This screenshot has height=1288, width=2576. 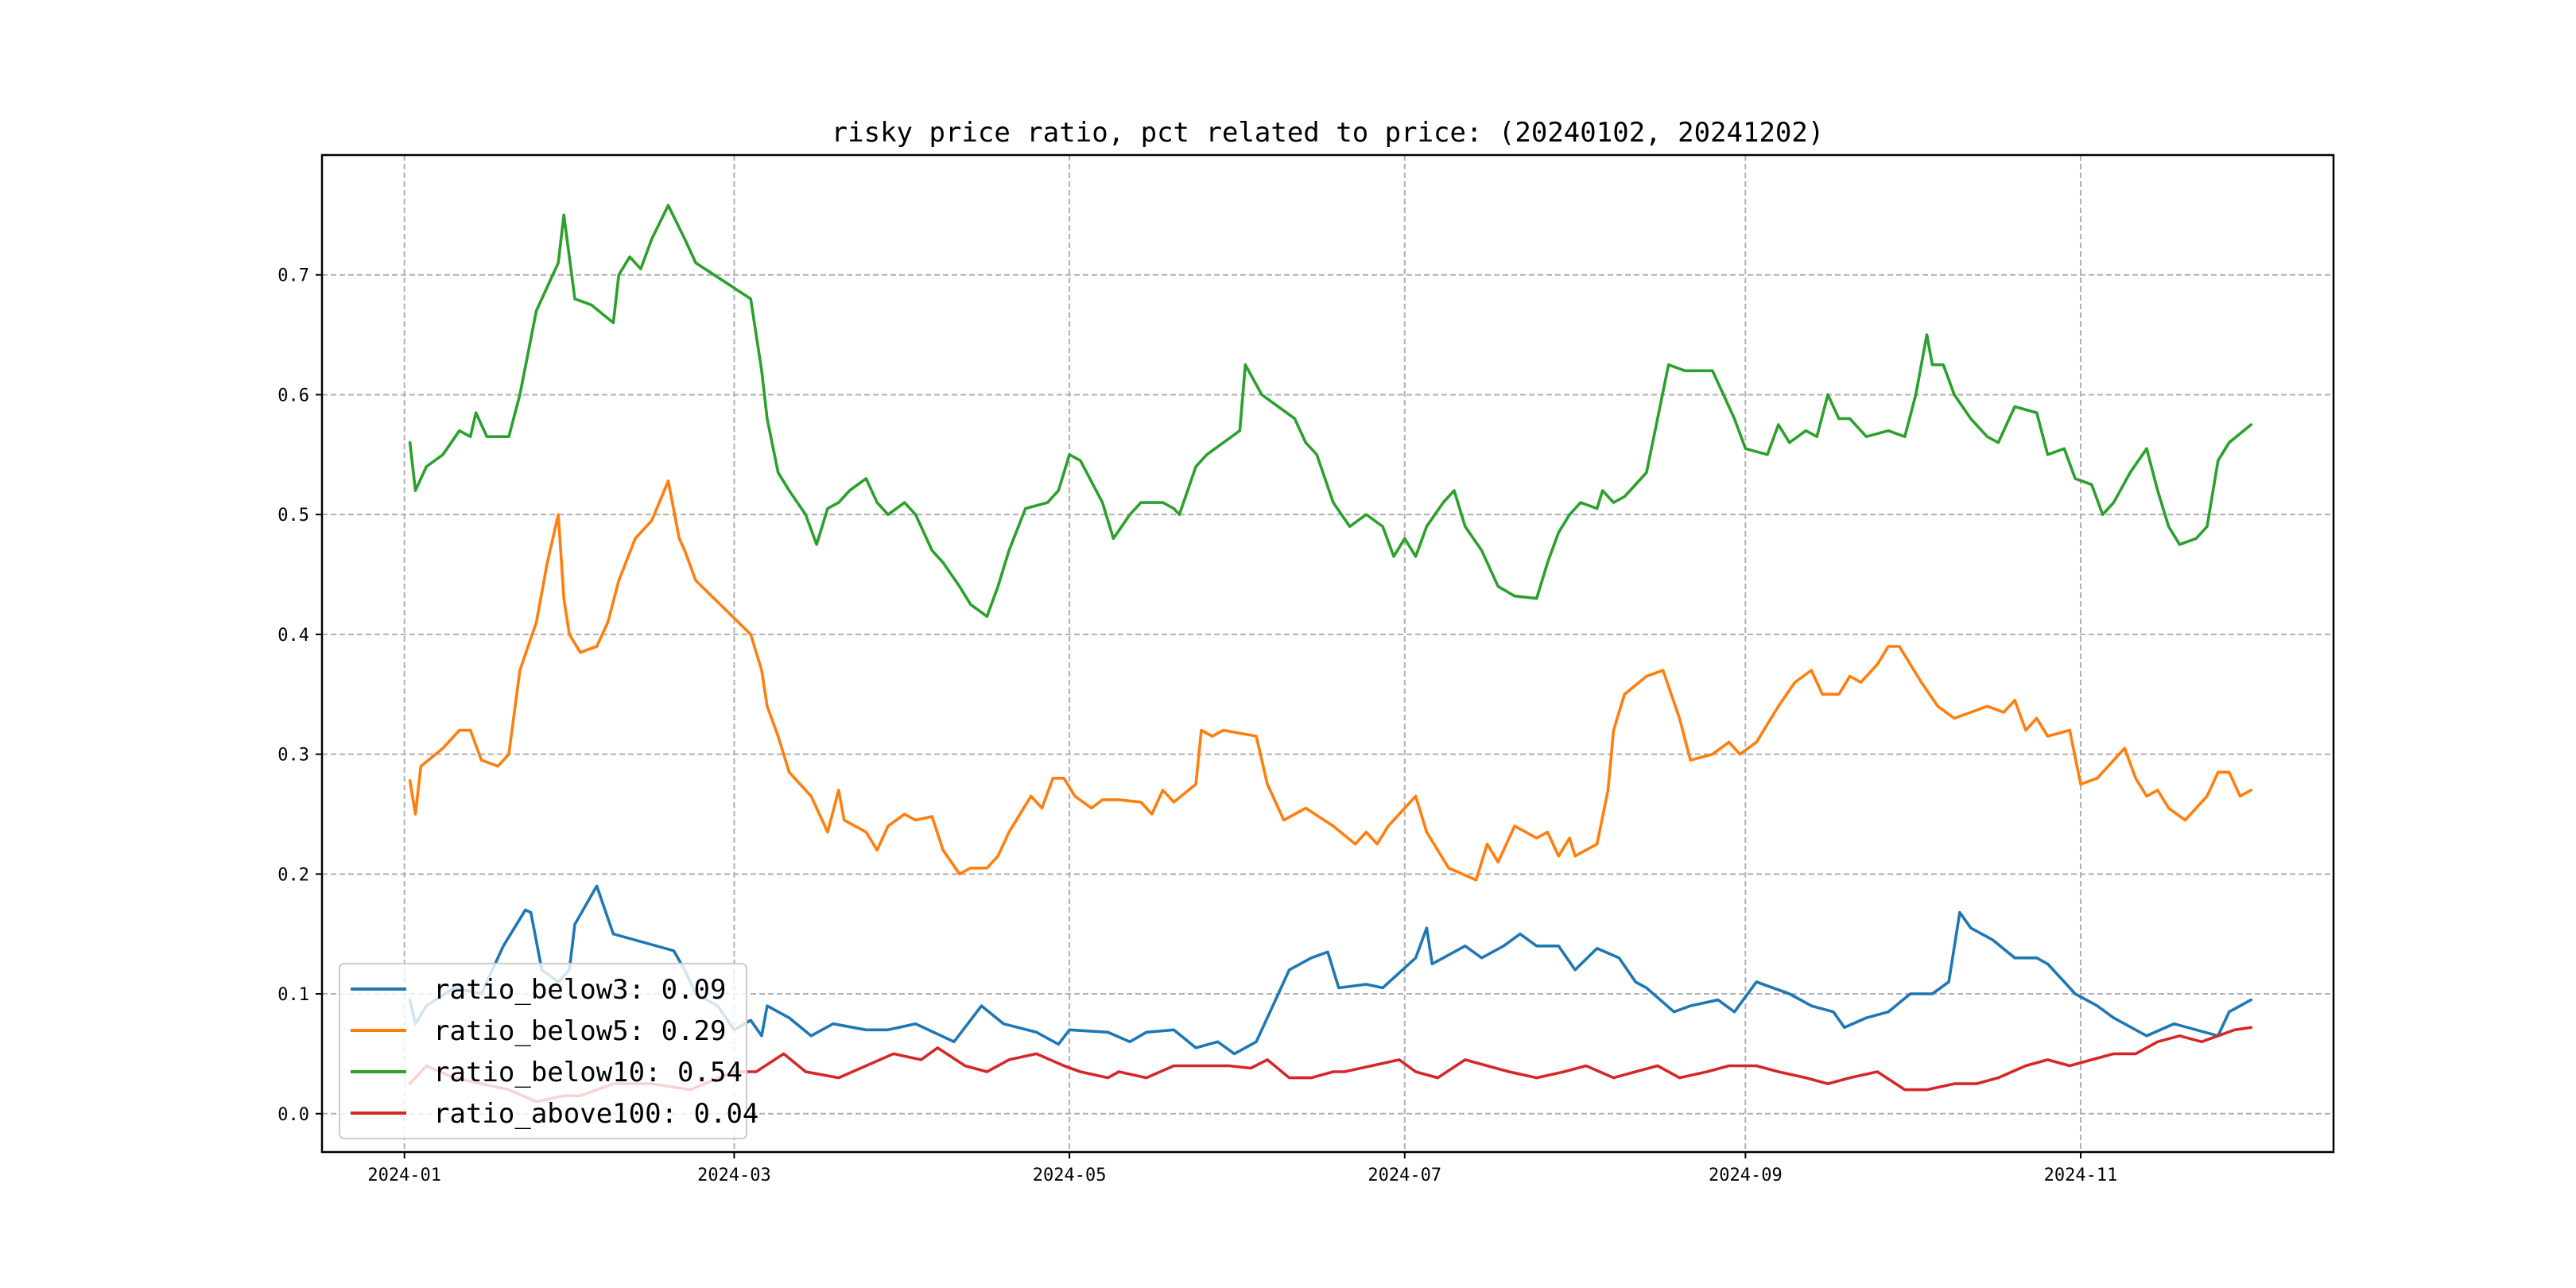 What do you see at coordinates (1070, 1175) in the screenshot?
I see `x-tick-label: 2024-05` at bounding box center [1070, 1175].